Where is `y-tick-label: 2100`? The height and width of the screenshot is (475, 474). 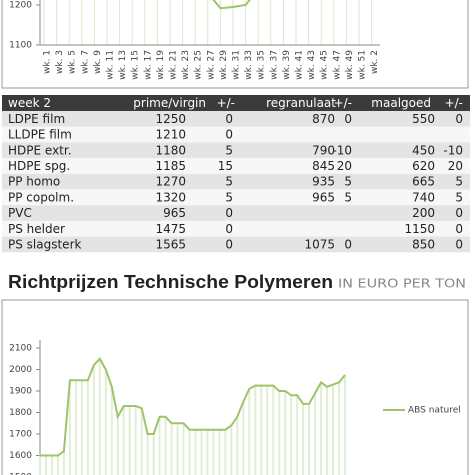 y-tick-label: 2100 is located at coordinates (20, 349).